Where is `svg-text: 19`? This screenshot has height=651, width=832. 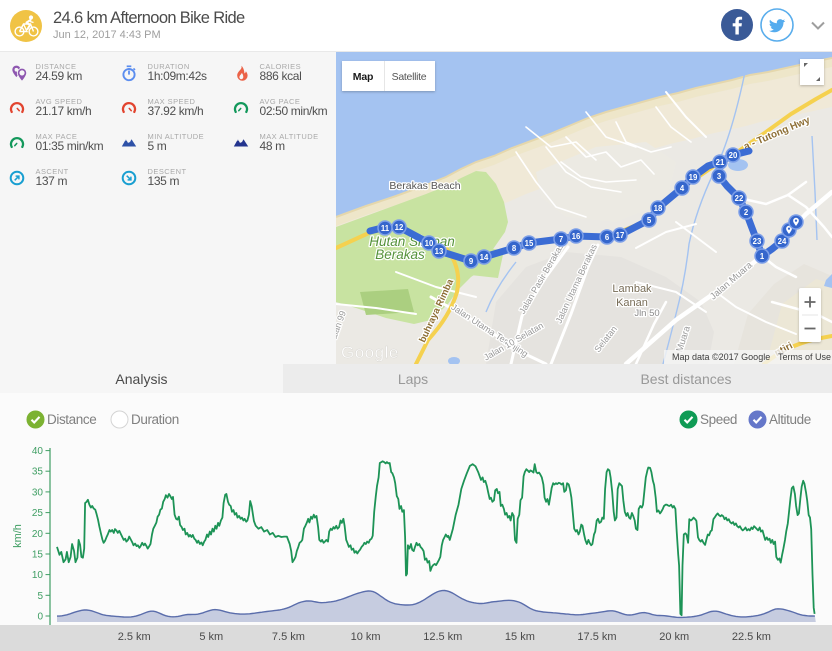
svg-text: 19 is located at coordinates (693, 177).